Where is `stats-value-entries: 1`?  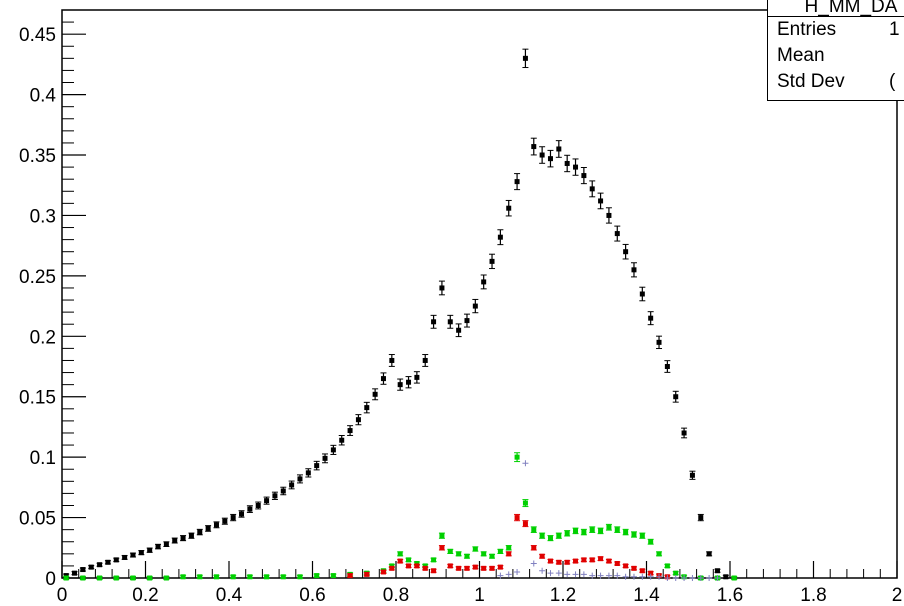 stats-value-entries: 1 is located at coordinates (894, 29).